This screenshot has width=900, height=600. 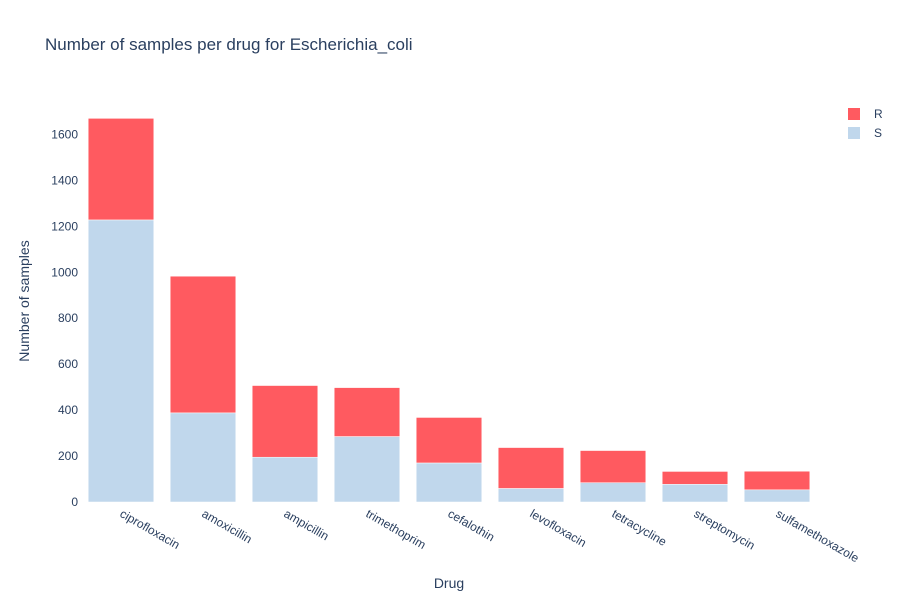 What do you see at coordinates (865, 123) in the screenshot?
I see `legend: RS` at bounding box center [865, 123].